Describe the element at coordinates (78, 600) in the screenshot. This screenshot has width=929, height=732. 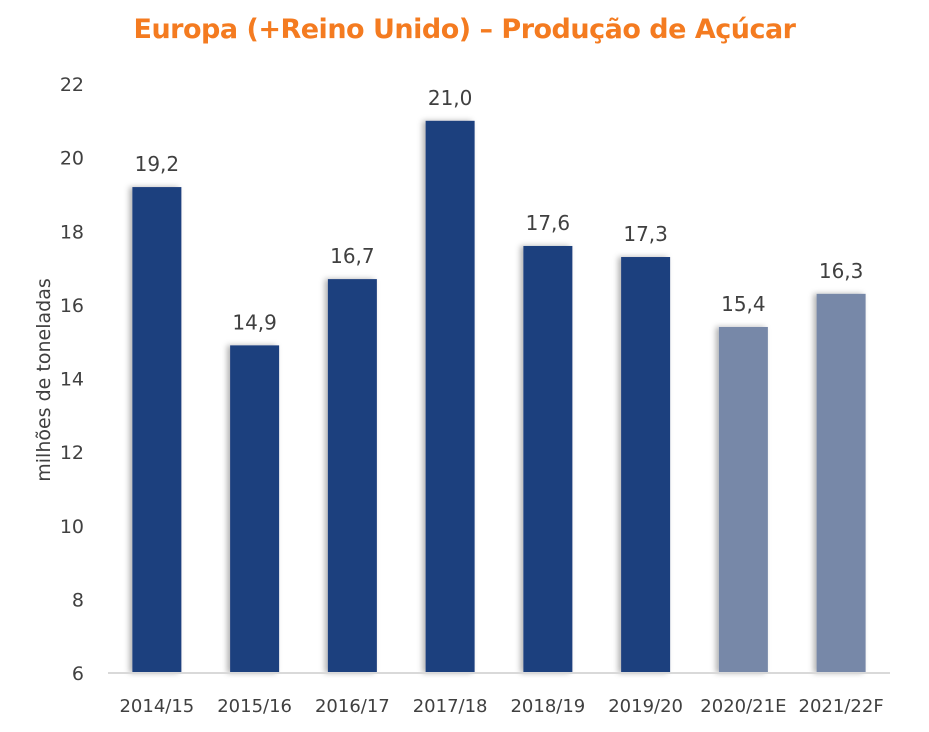
I see `y-tick-label: 8` at that location.